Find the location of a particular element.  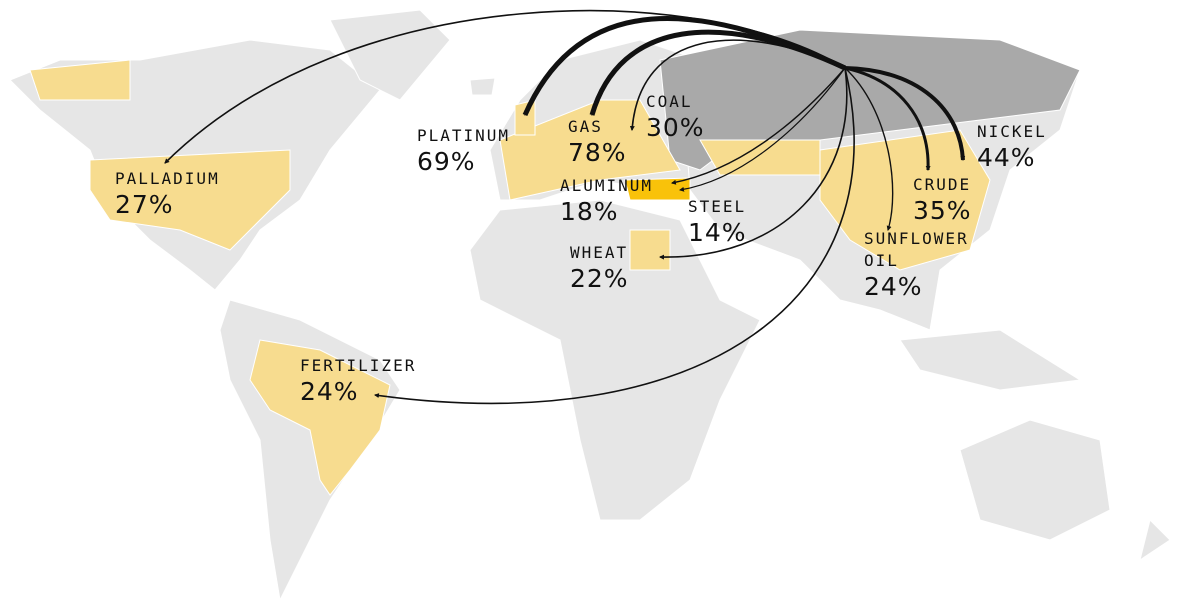

commodity-name: WHEAT is located at coordinates (599, 252).